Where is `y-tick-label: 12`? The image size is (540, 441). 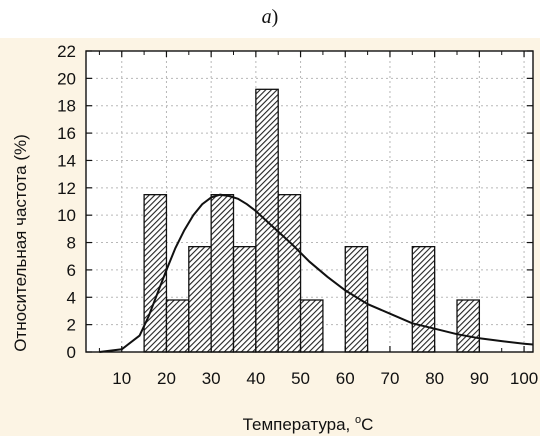
y-tick-label: 12 is located at coordinates (66, 188).